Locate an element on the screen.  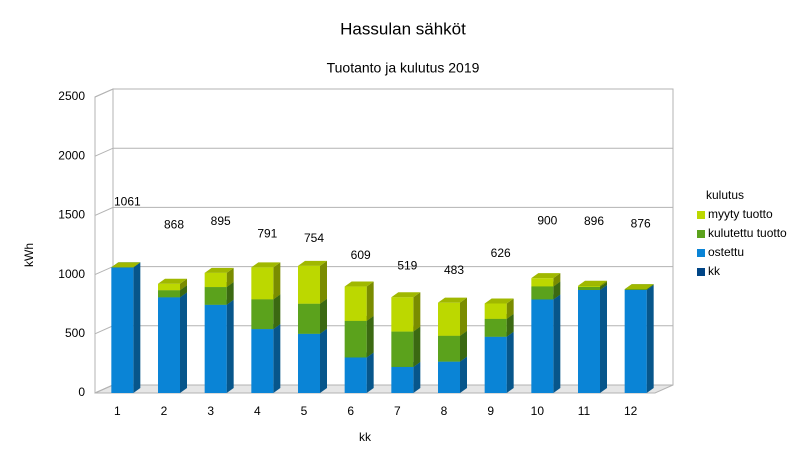
x-tick-label: 10 is located at coordinates (538, 411).